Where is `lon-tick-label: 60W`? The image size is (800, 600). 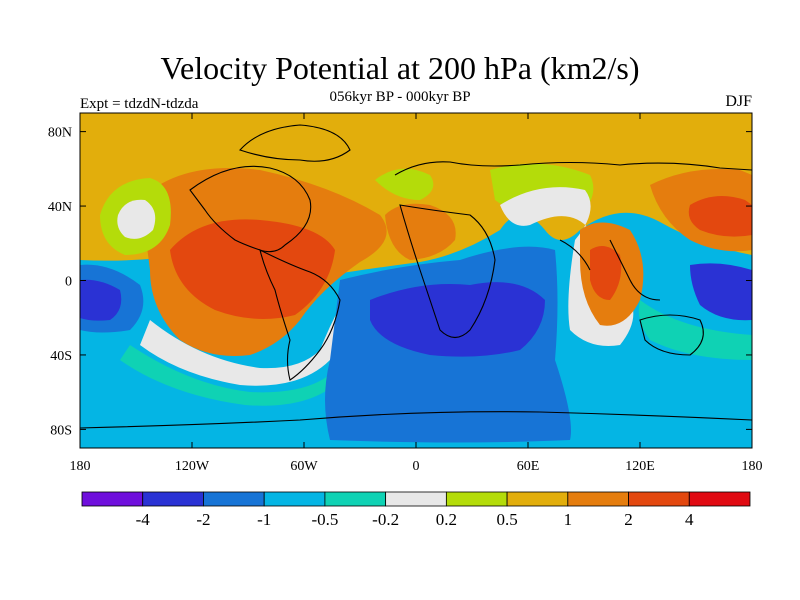 lon-tick-label: 60W is located at coordinates (304, 466).